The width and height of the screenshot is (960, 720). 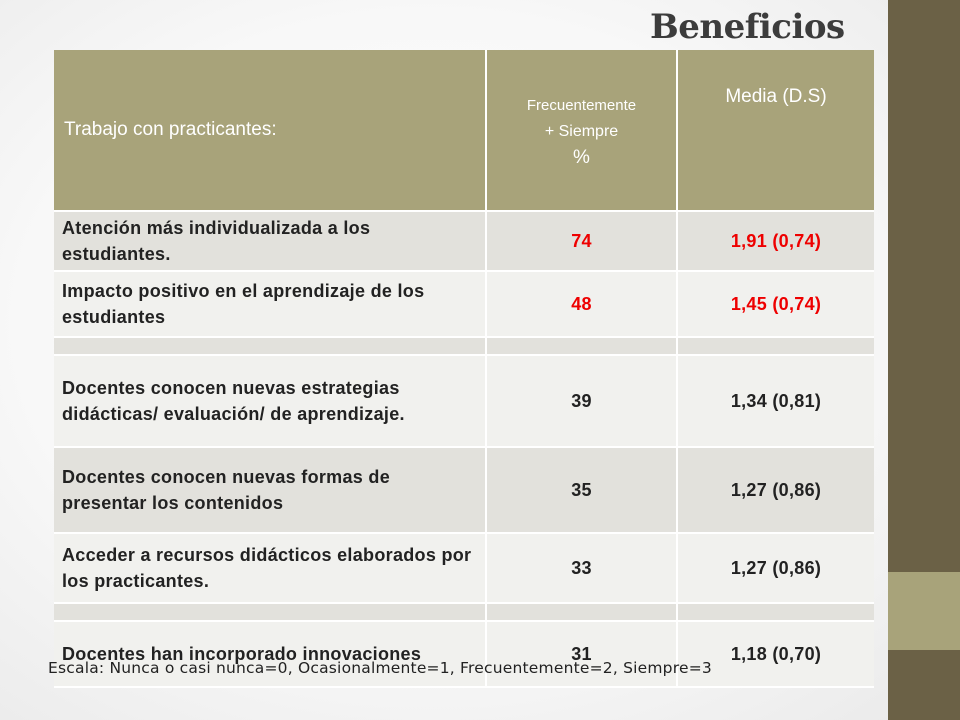 What do you see at coordinates (581, 157) in the screenshot?
I see `header-percent-line3: %` at bounding box center [581, 157].